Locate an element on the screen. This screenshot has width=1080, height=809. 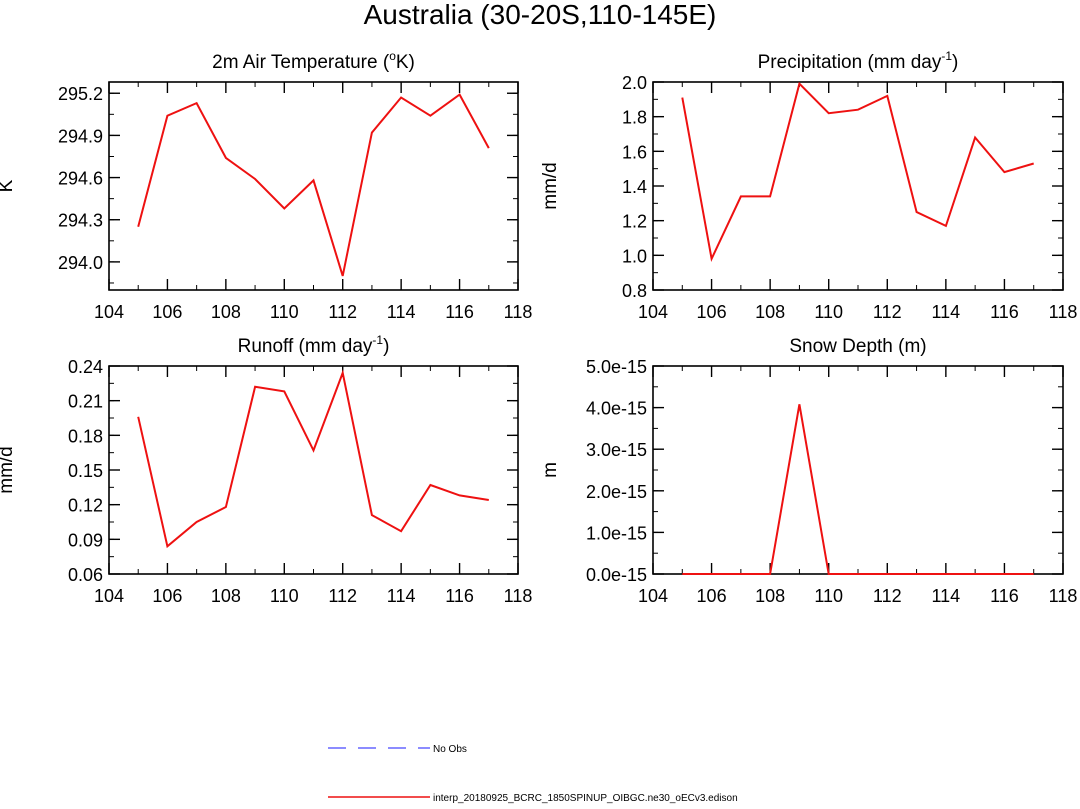
panel-title-main: 2m Air Temperature ( is located at coordinates (301, 62).